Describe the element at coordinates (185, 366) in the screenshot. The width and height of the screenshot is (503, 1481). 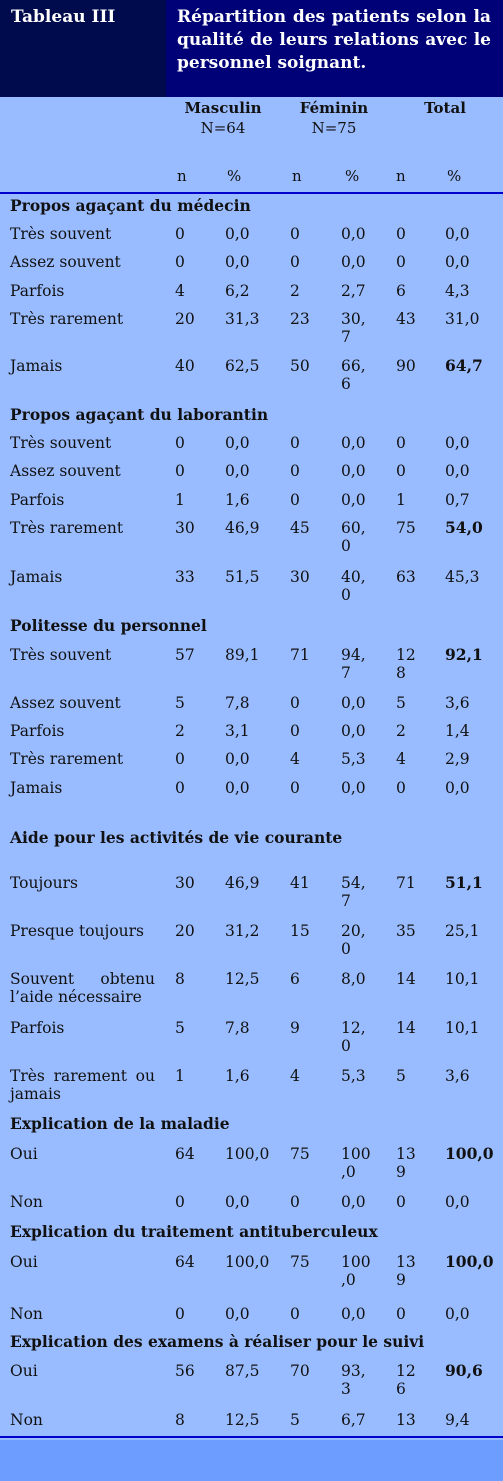
I see `cell-n1: 40` at that location.